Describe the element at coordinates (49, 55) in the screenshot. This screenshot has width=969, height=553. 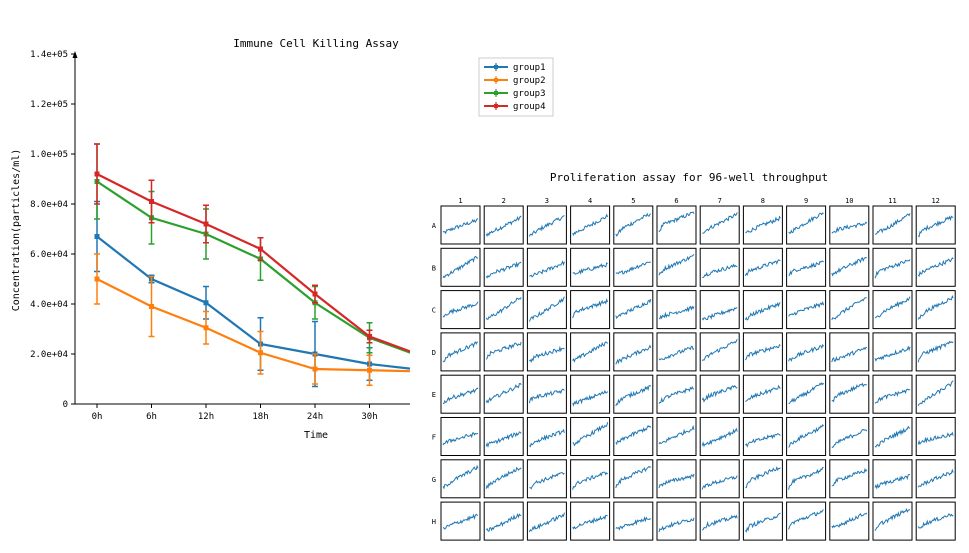
I see `y-tick-label: 1.4e+05` at that location.